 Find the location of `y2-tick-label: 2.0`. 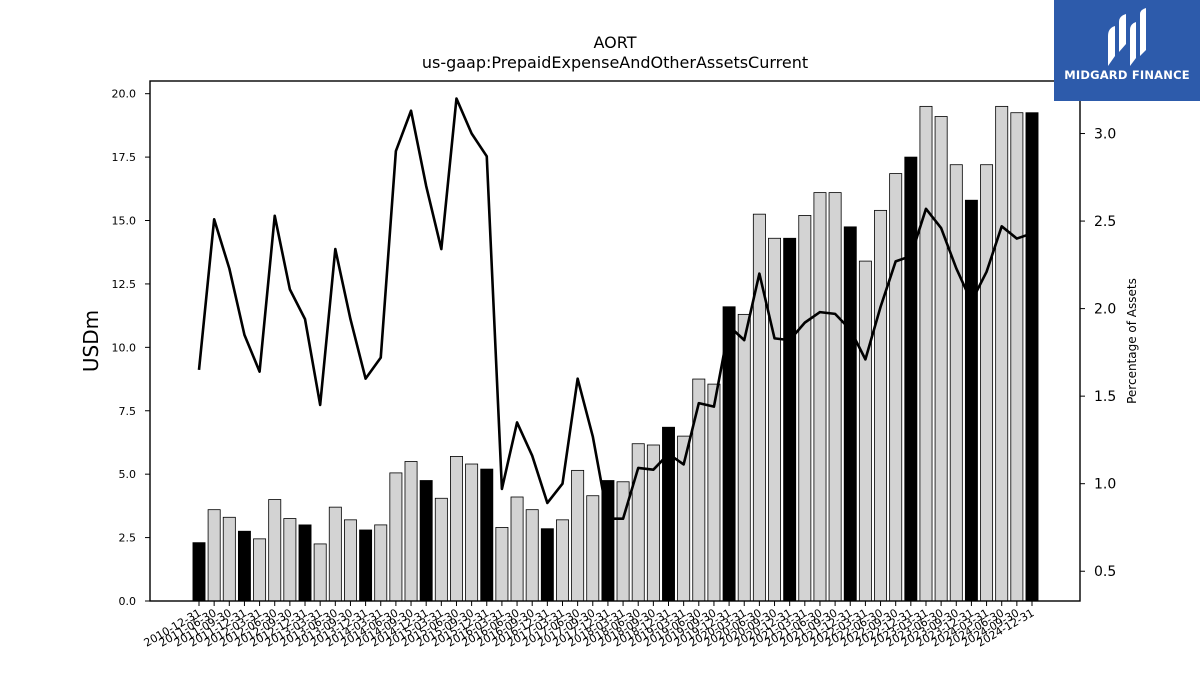

y2-tick-label: 2.0 is located at coordinates (1105, 310).